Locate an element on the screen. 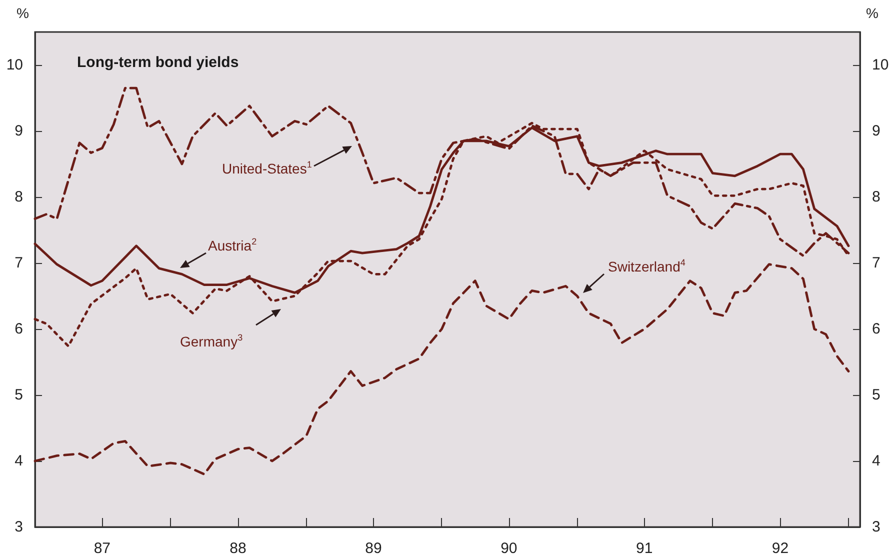  x-tick-label: 90 is located at coordinates (509, 548).